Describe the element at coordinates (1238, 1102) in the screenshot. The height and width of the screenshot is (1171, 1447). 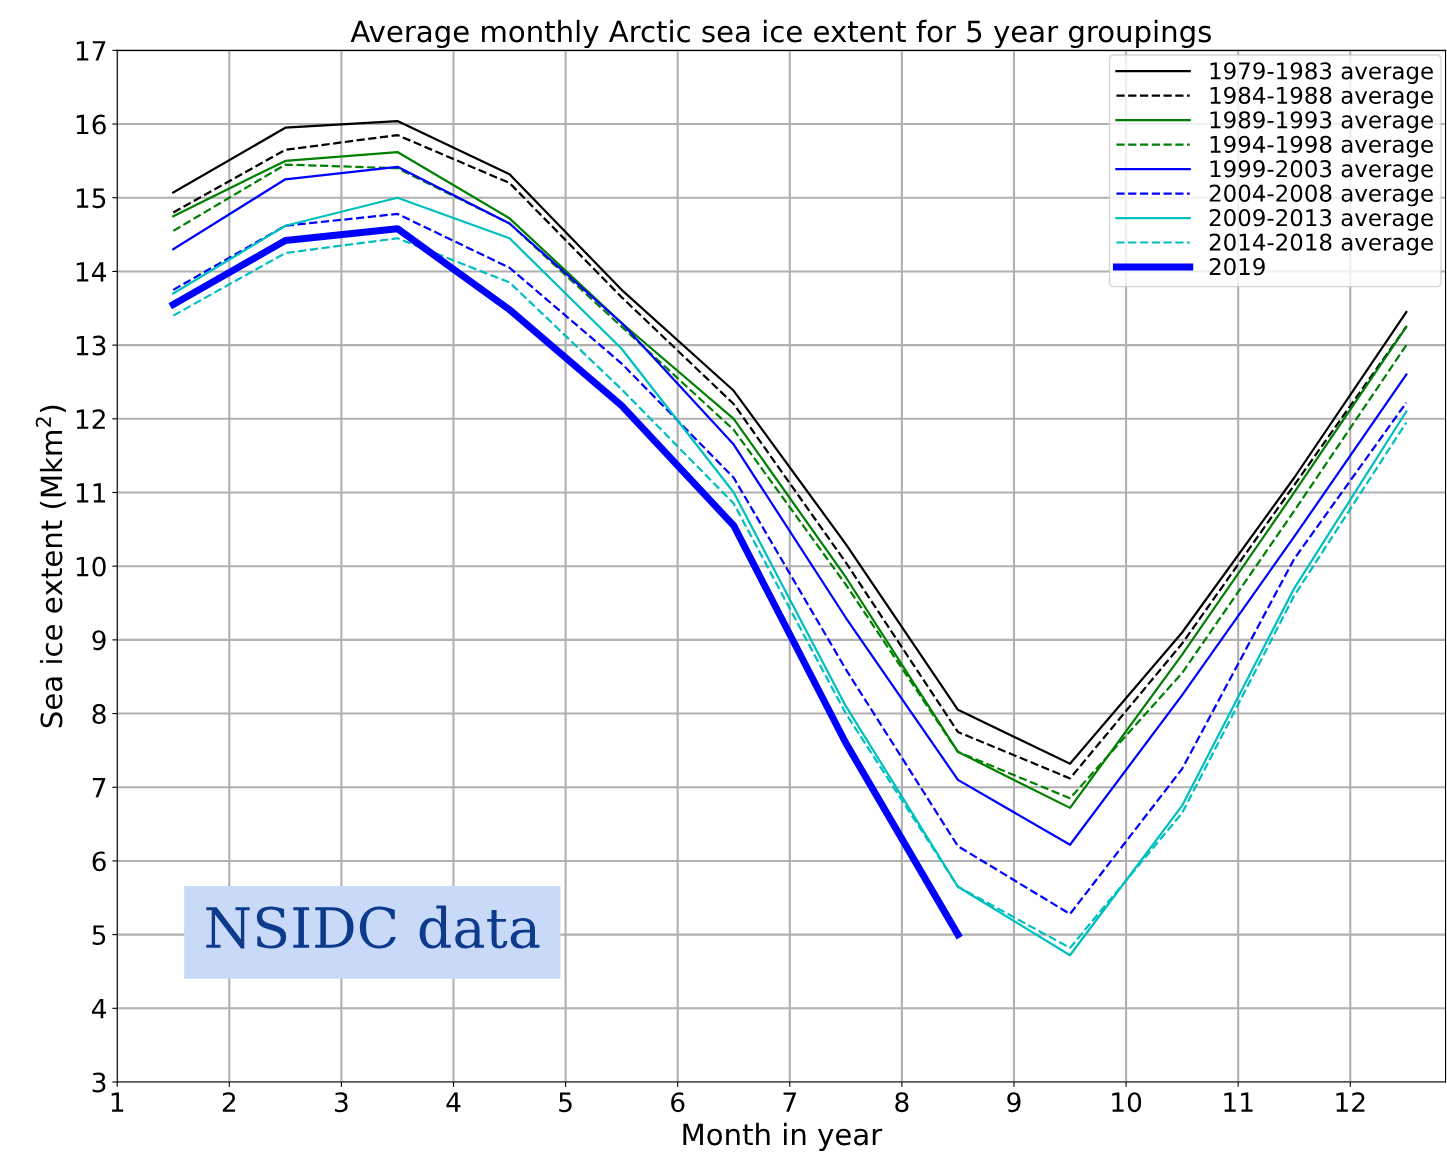
I see `x-tick-label: 11` at that location.